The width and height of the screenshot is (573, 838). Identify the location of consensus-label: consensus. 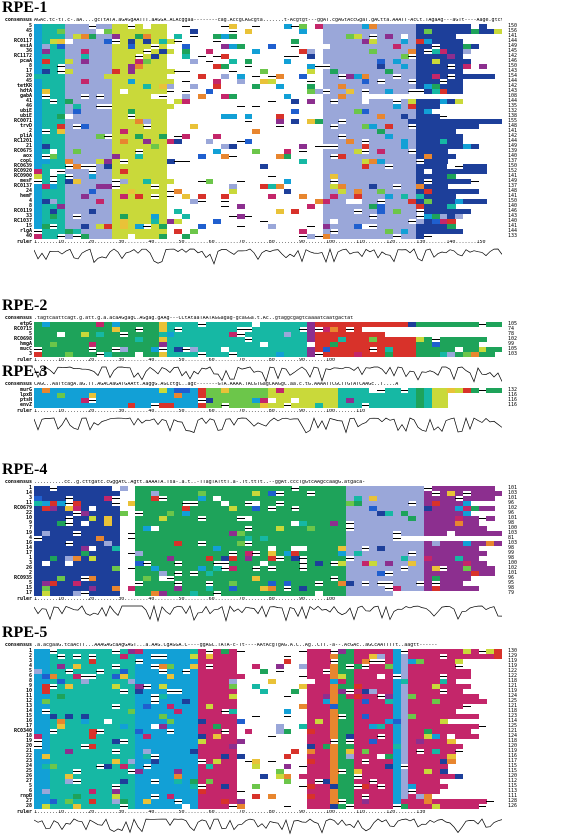
(17, 482).